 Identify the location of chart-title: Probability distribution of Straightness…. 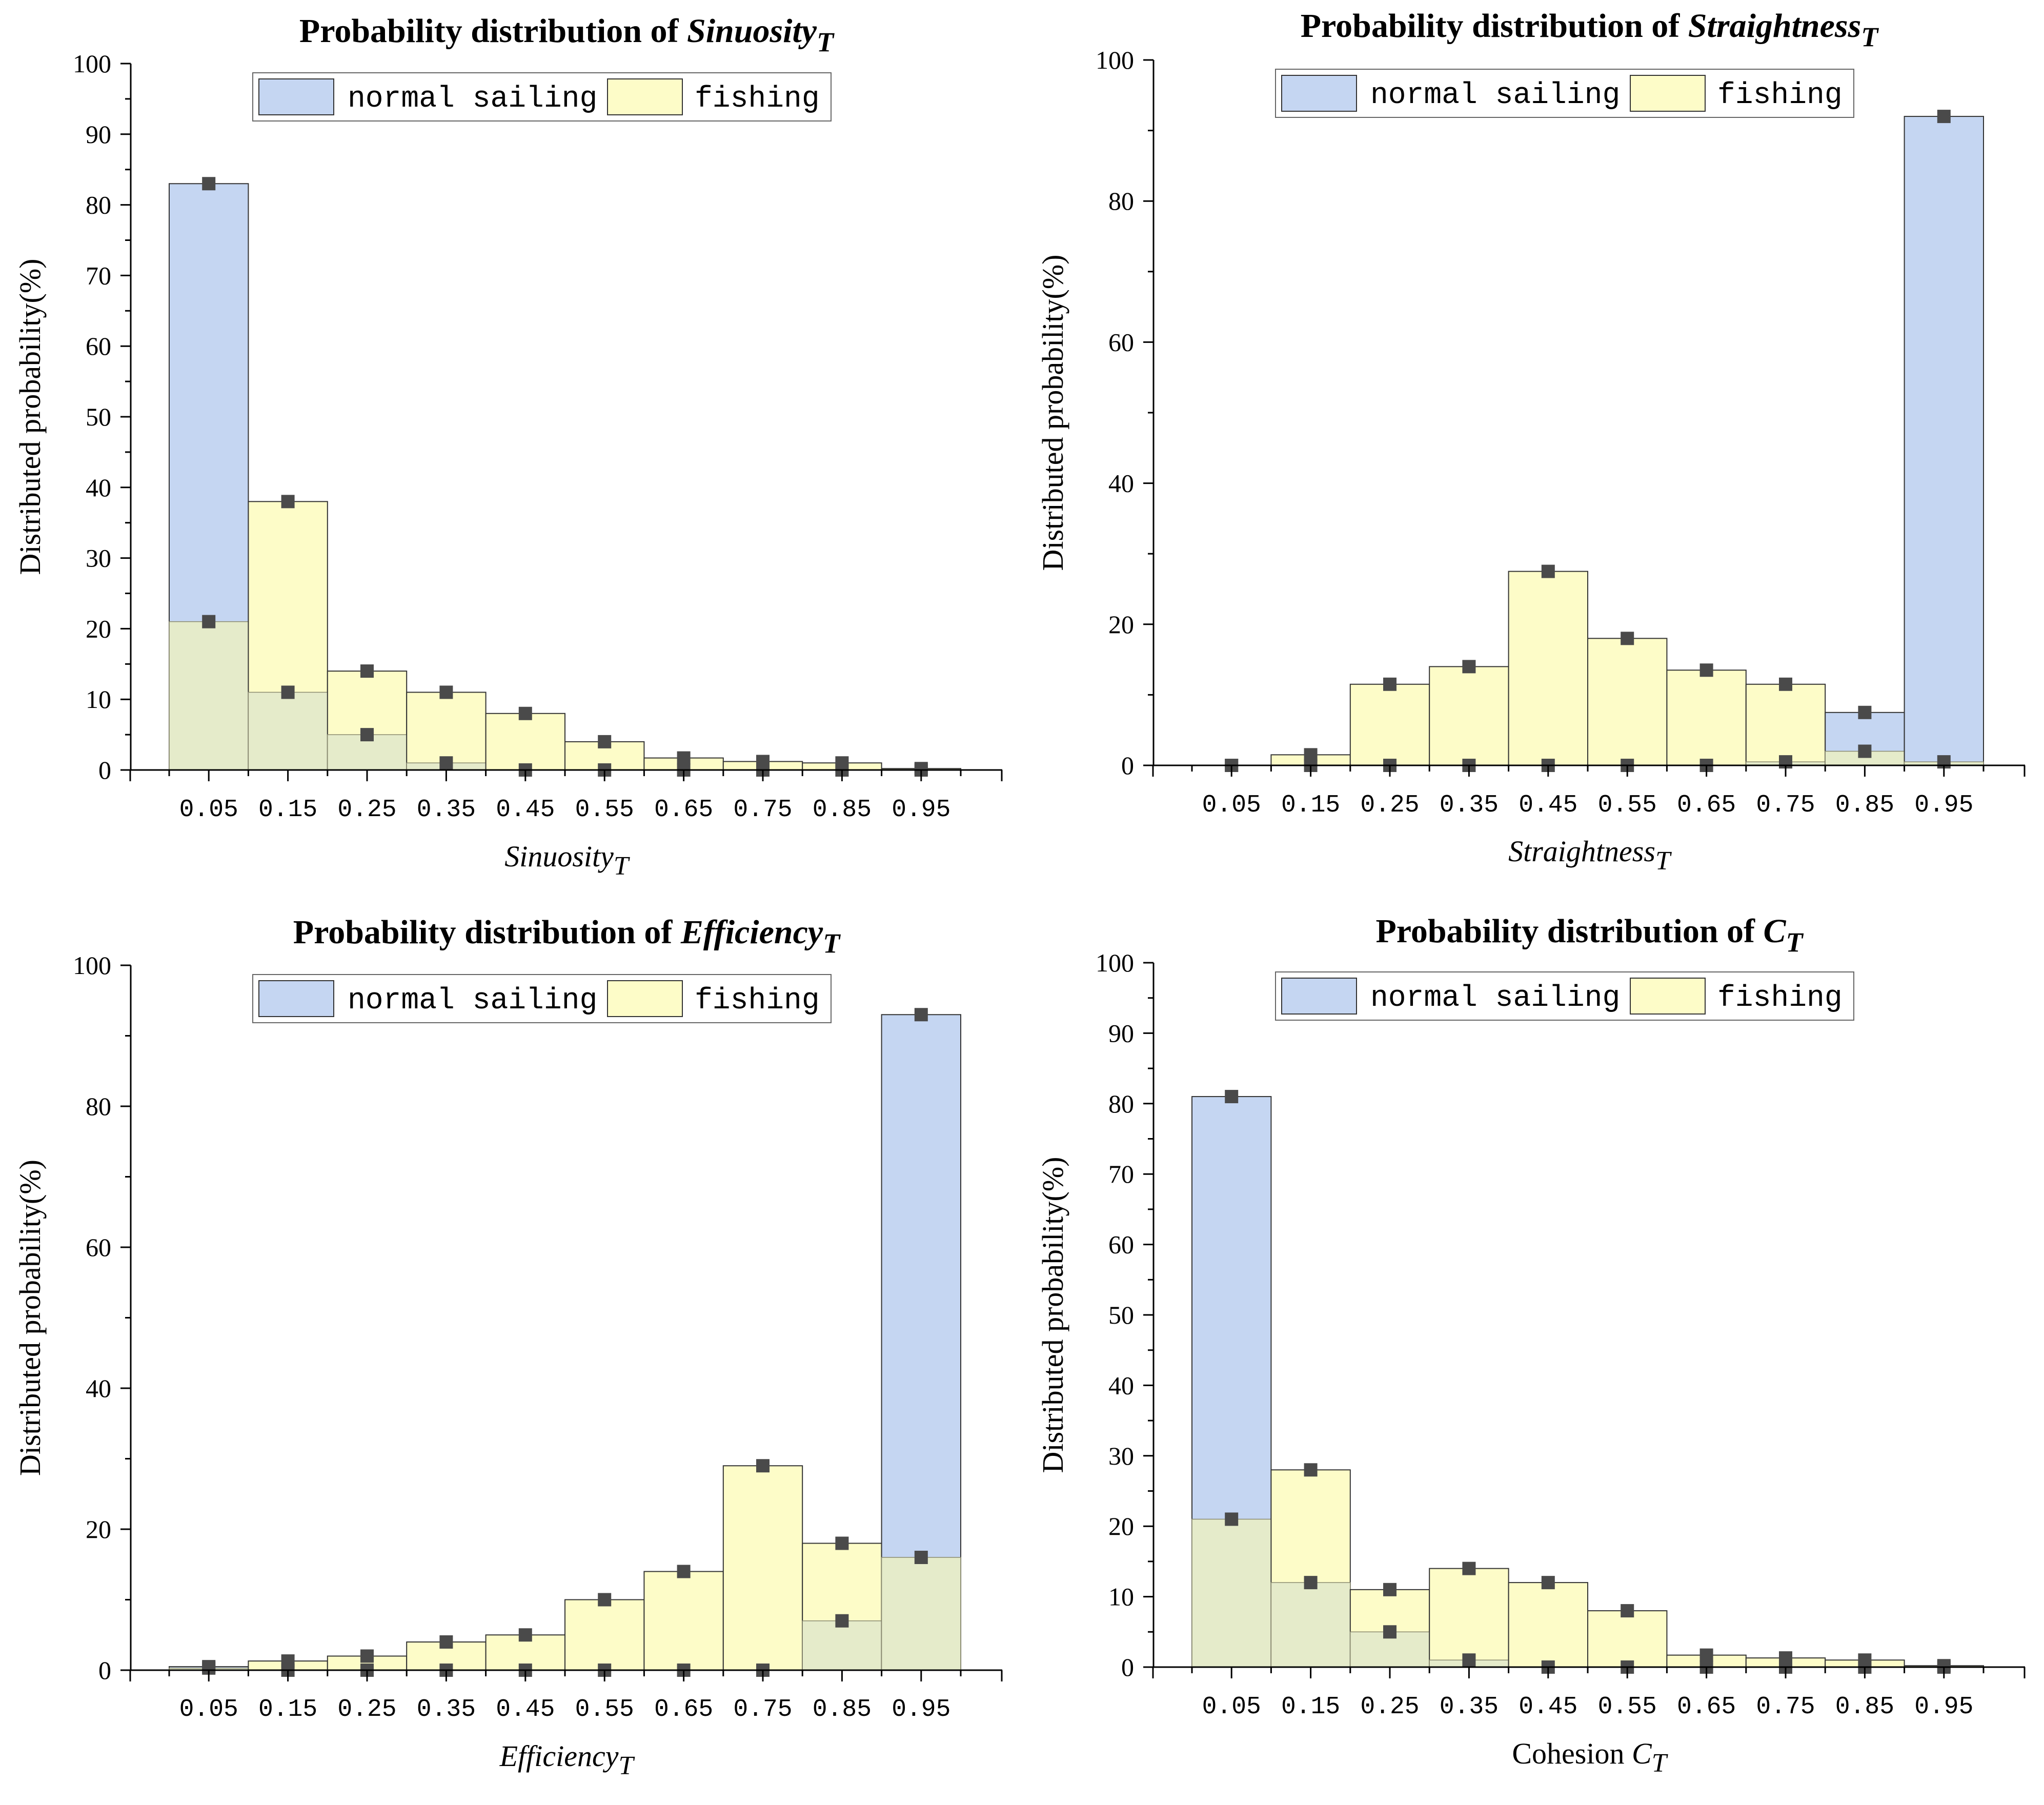
(1590, 29).